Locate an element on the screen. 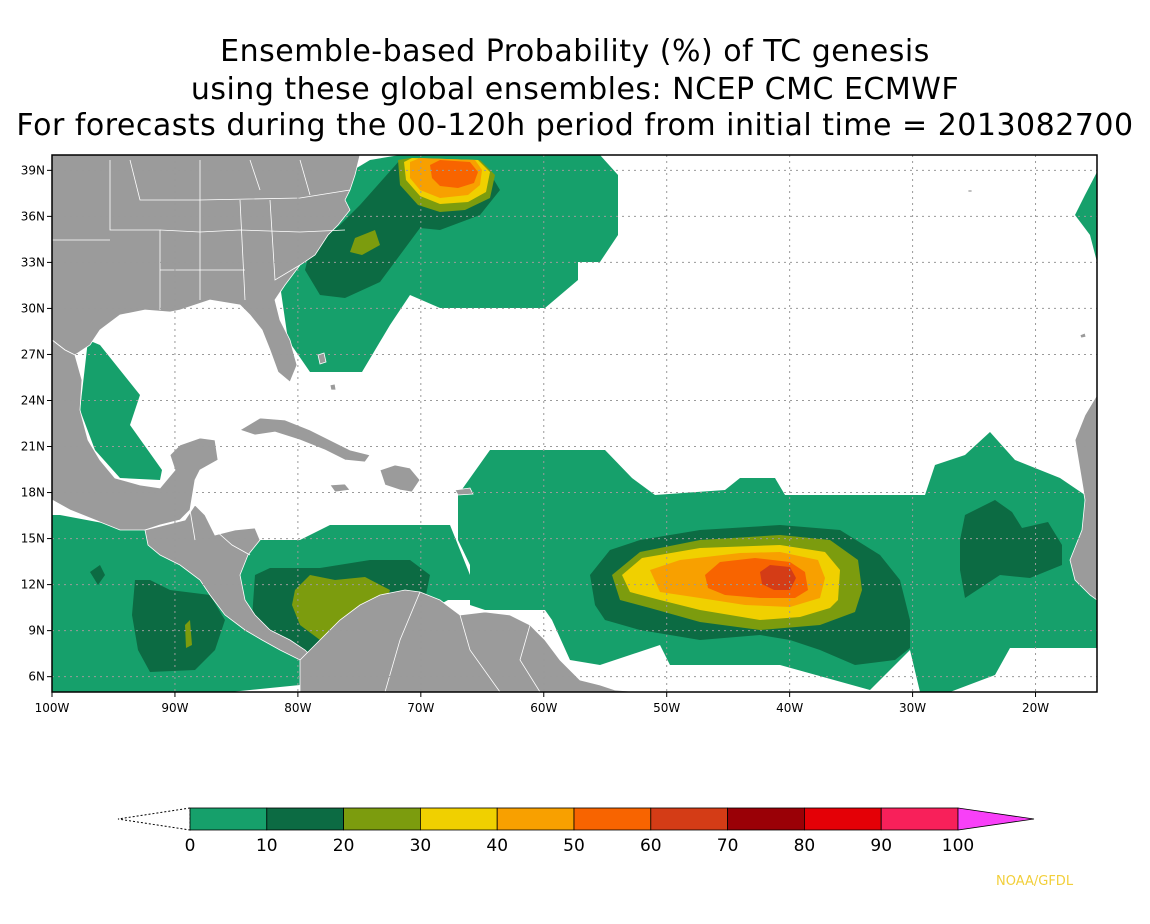  lon-tick-label: 100W is located at coordinates (52, 708).